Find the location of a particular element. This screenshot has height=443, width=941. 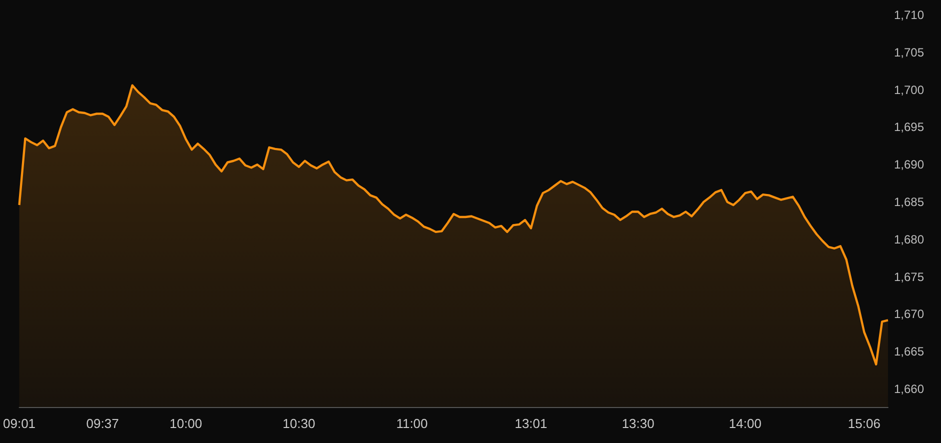

x-tick-label: 13:30 is located at coordinates (638, 423).